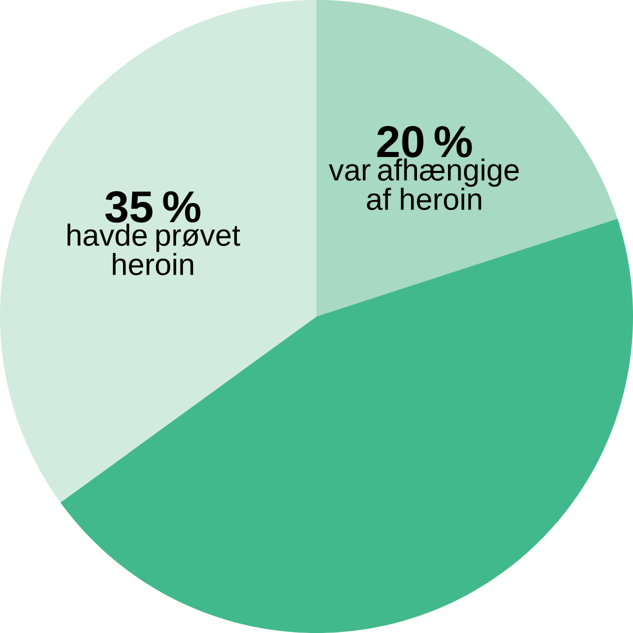 The image size is (633, 633). What do you see at coordinates (423, 184) in the screenshot?
I see `slice-label: var afhængige af heroin` at bounding box center [423, 184].